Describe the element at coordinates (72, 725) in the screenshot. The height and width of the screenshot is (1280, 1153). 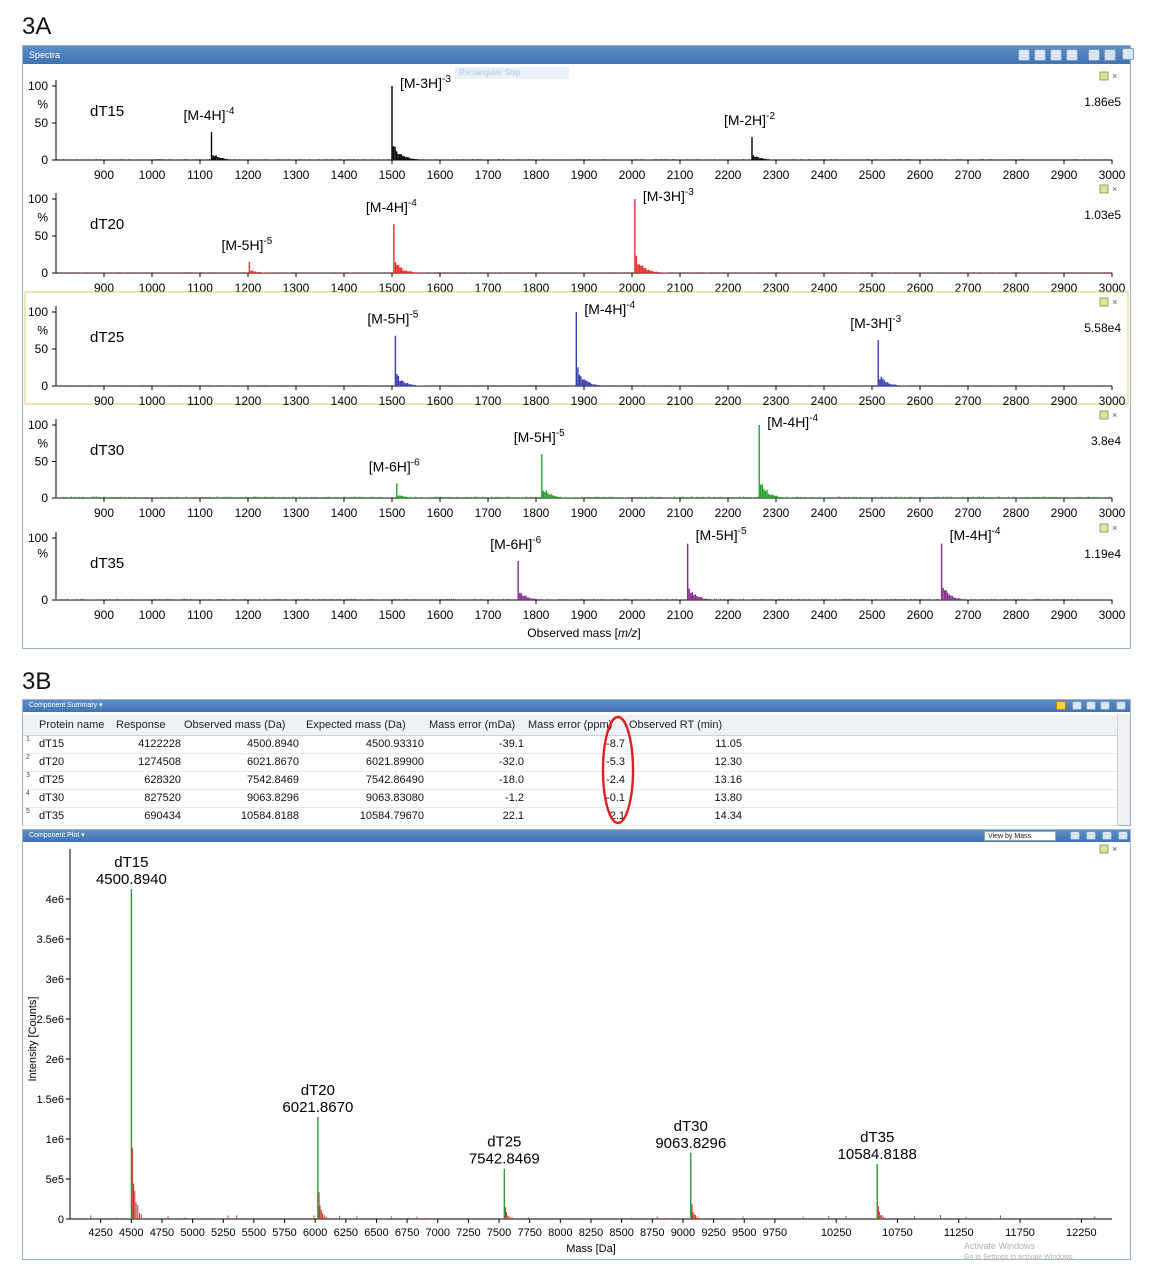
I see `col-protein-name: Protein name` at that location.